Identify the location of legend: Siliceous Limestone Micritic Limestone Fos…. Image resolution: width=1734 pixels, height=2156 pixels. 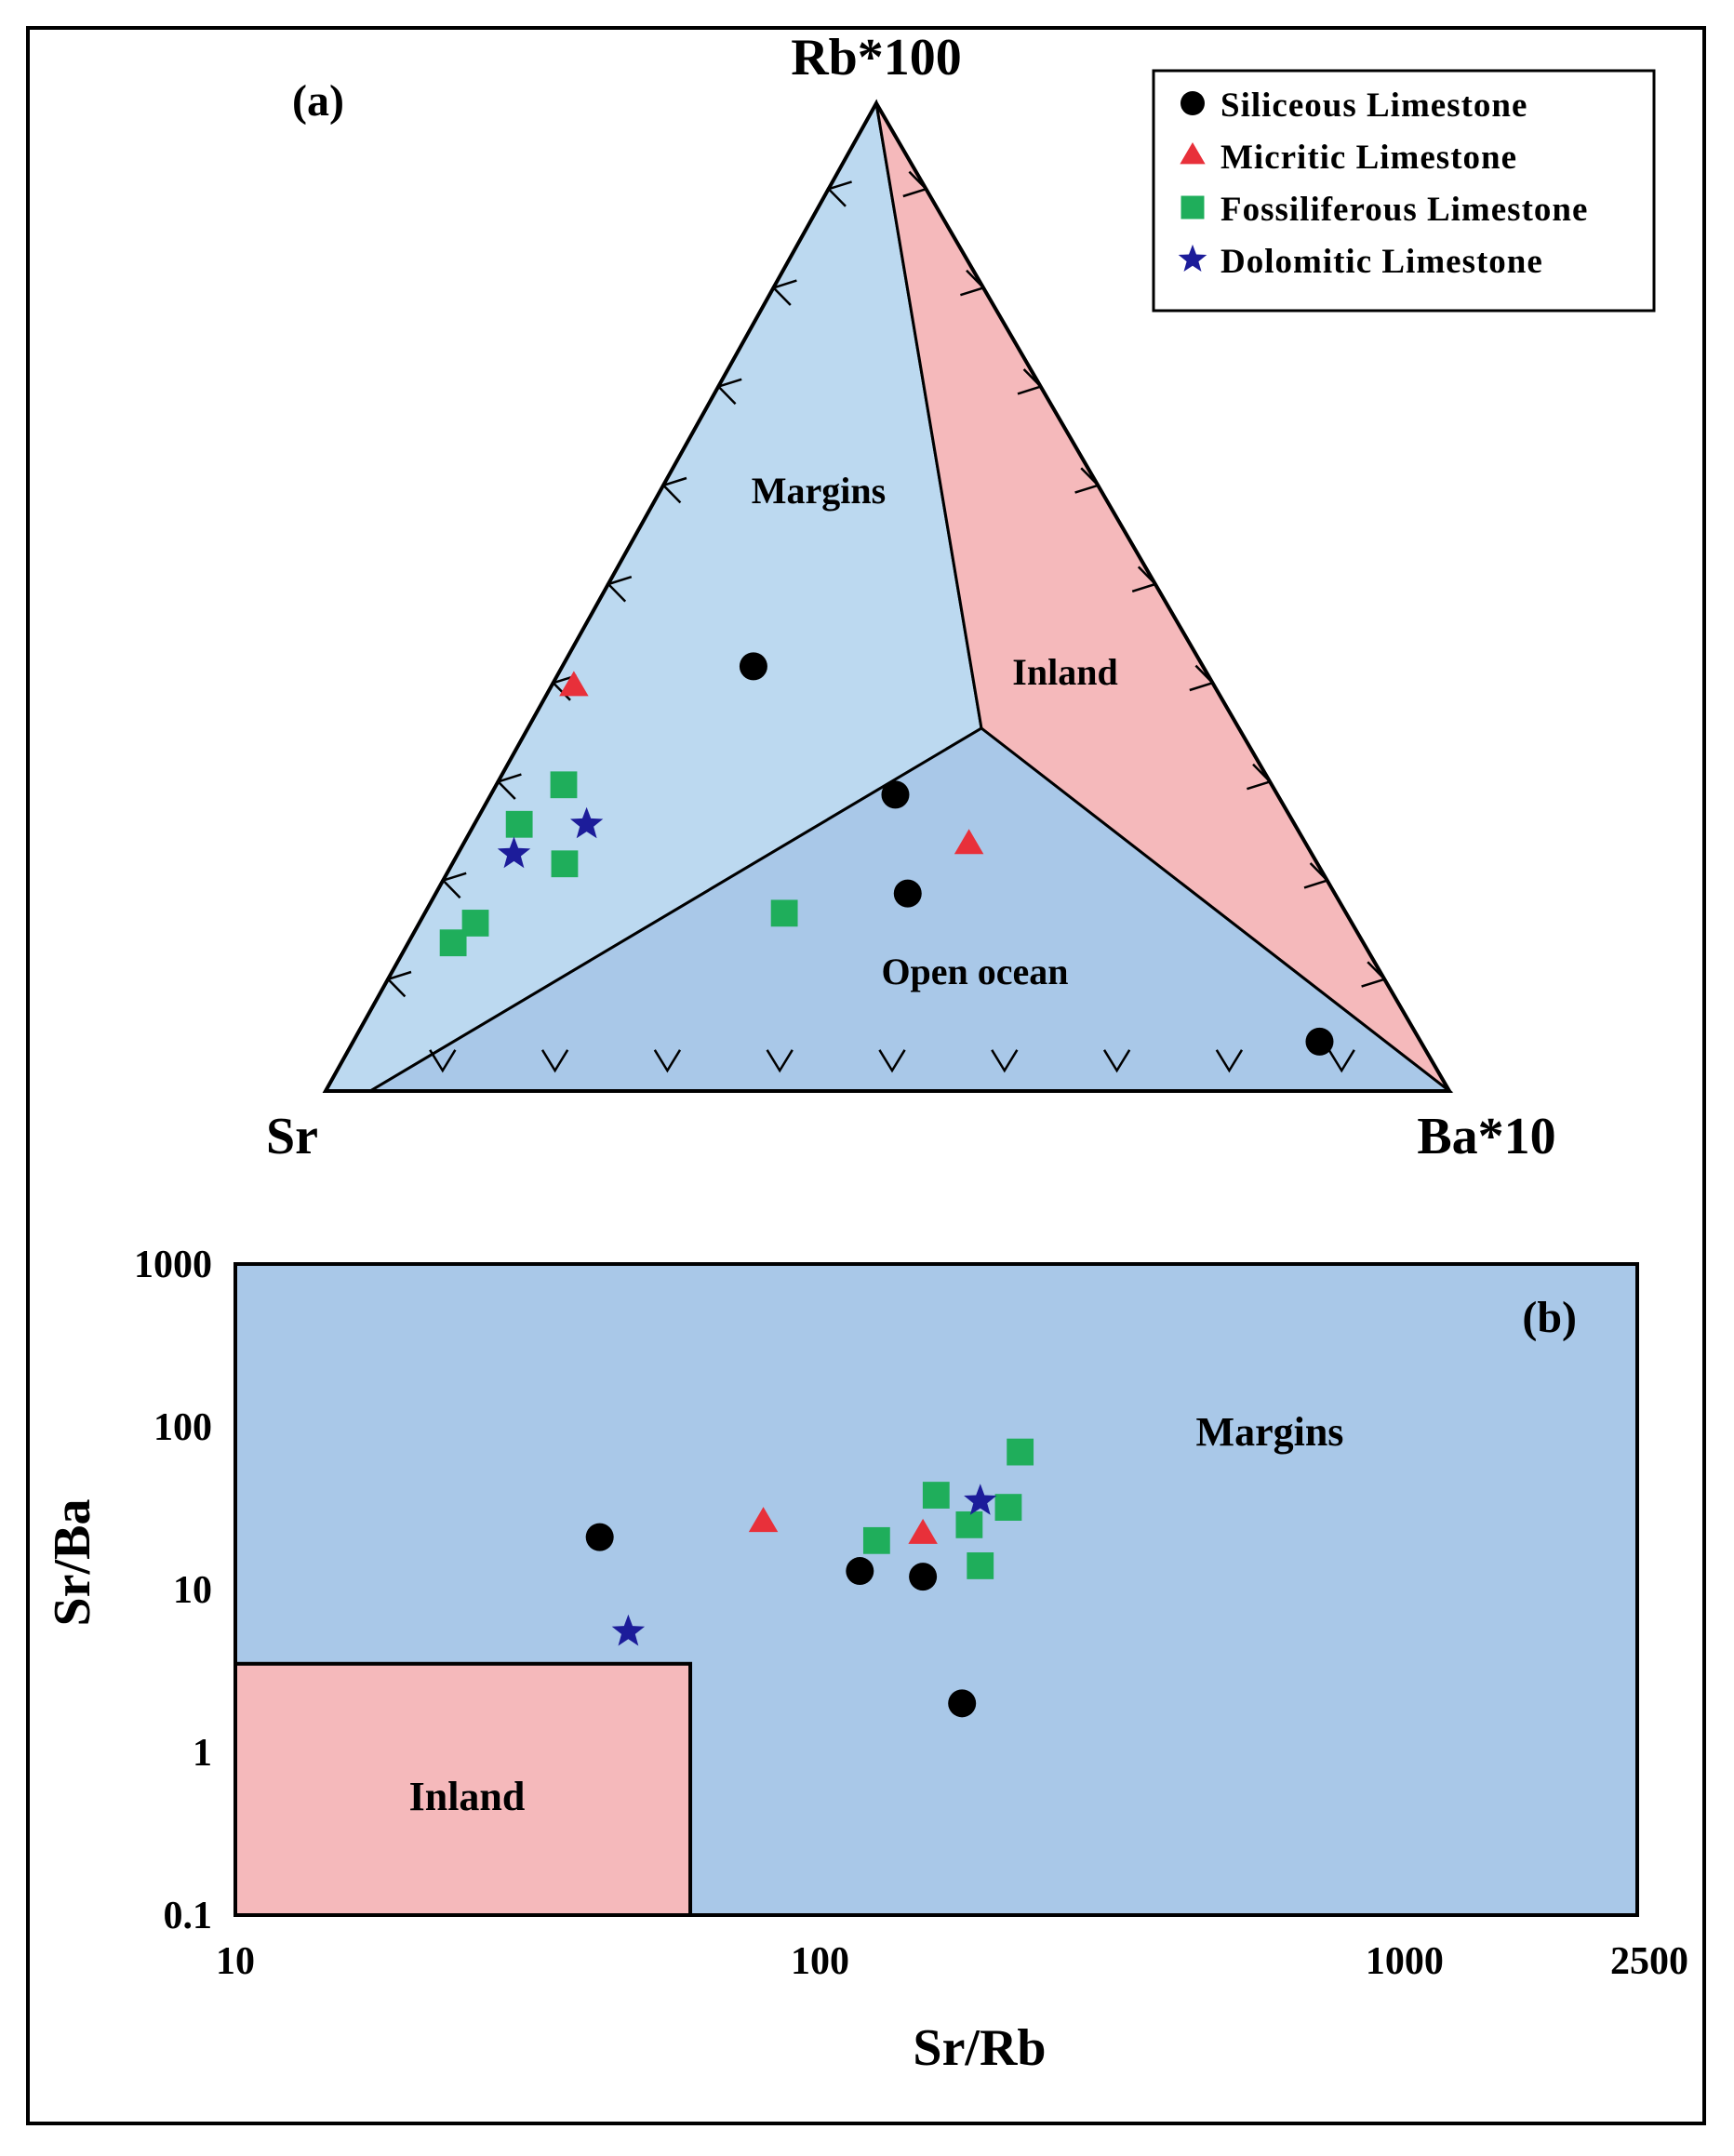
(1404, 191).